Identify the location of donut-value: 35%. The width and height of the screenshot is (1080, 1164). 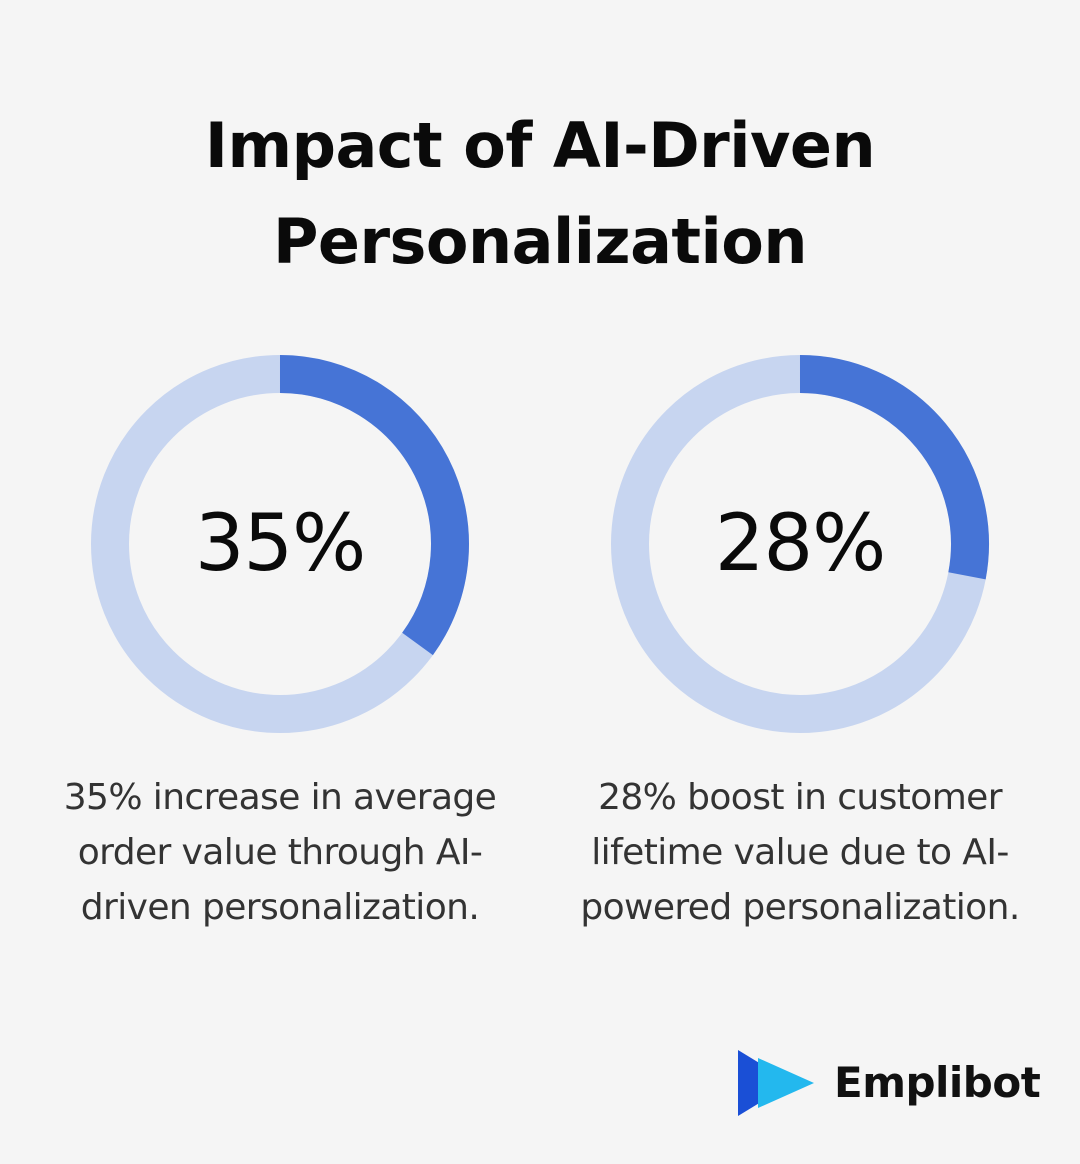
(280, 544).